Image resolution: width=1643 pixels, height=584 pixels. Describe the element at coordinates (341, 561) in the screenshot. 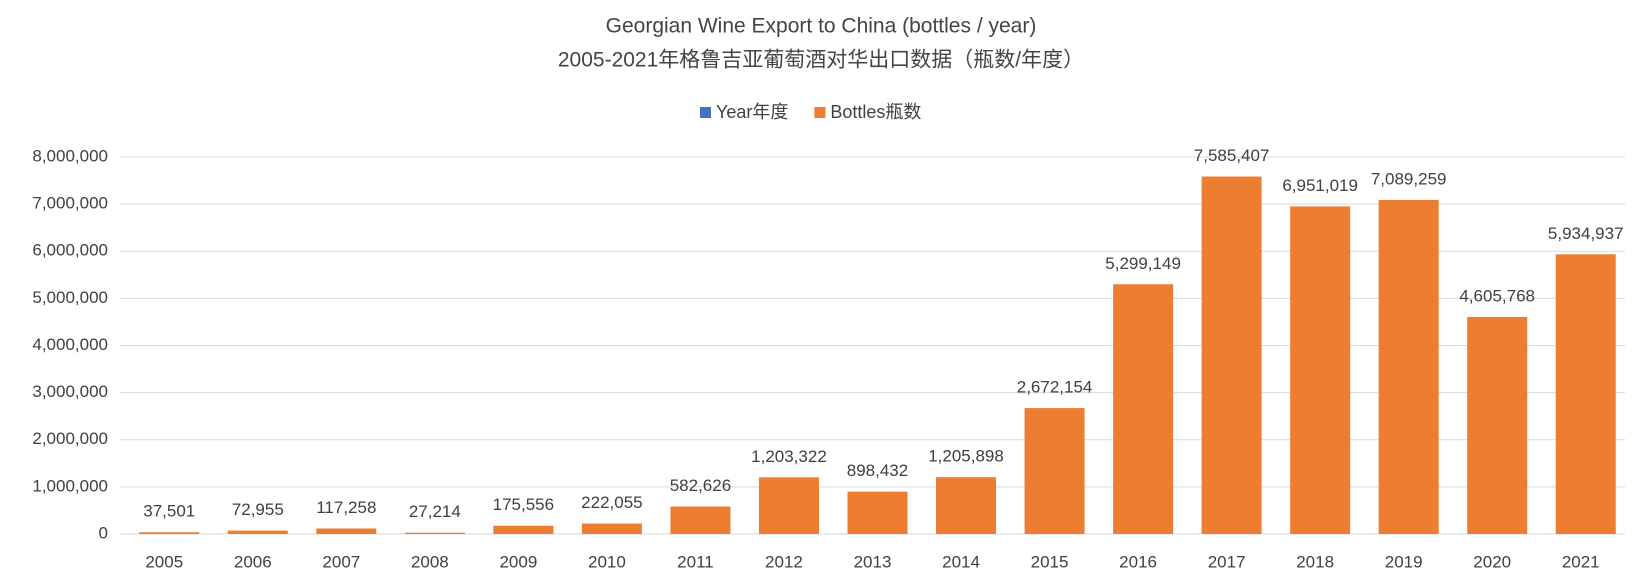

I see `x-tick-label: 2007` at that location.